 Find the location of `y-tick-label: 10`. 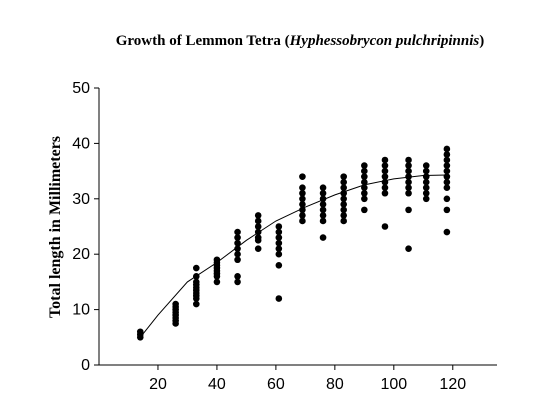

y-tick-label: 10 is located at coordinates (81, 310).